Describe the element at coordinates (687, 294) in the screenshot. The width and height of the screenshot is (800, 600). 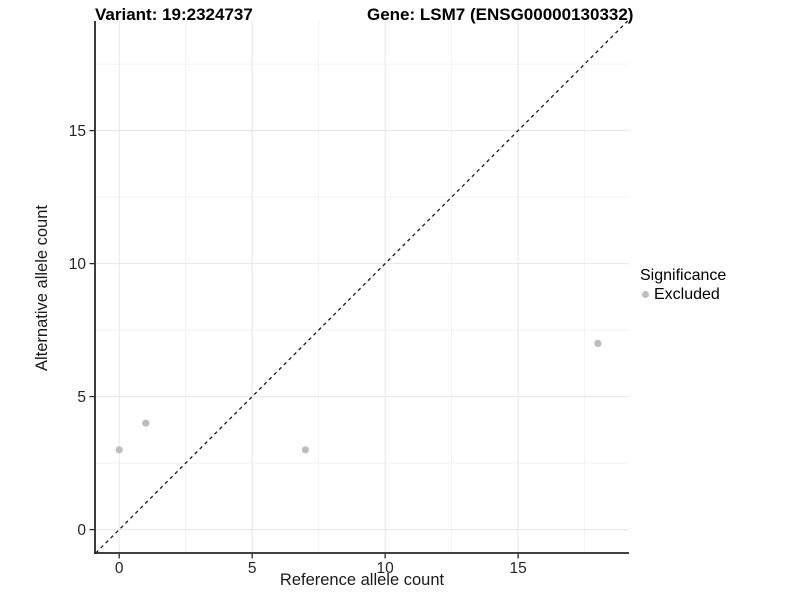
I see `legend-item-label: Excluded` at that location.